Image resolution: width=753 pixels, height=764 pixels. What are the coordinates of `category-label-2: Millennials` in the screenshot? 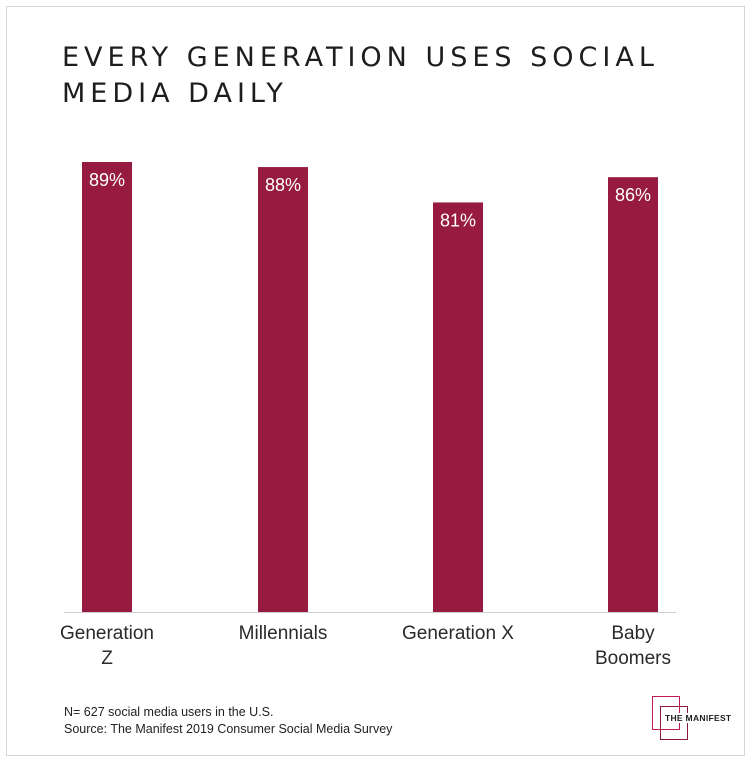 It's located at (283, 633).